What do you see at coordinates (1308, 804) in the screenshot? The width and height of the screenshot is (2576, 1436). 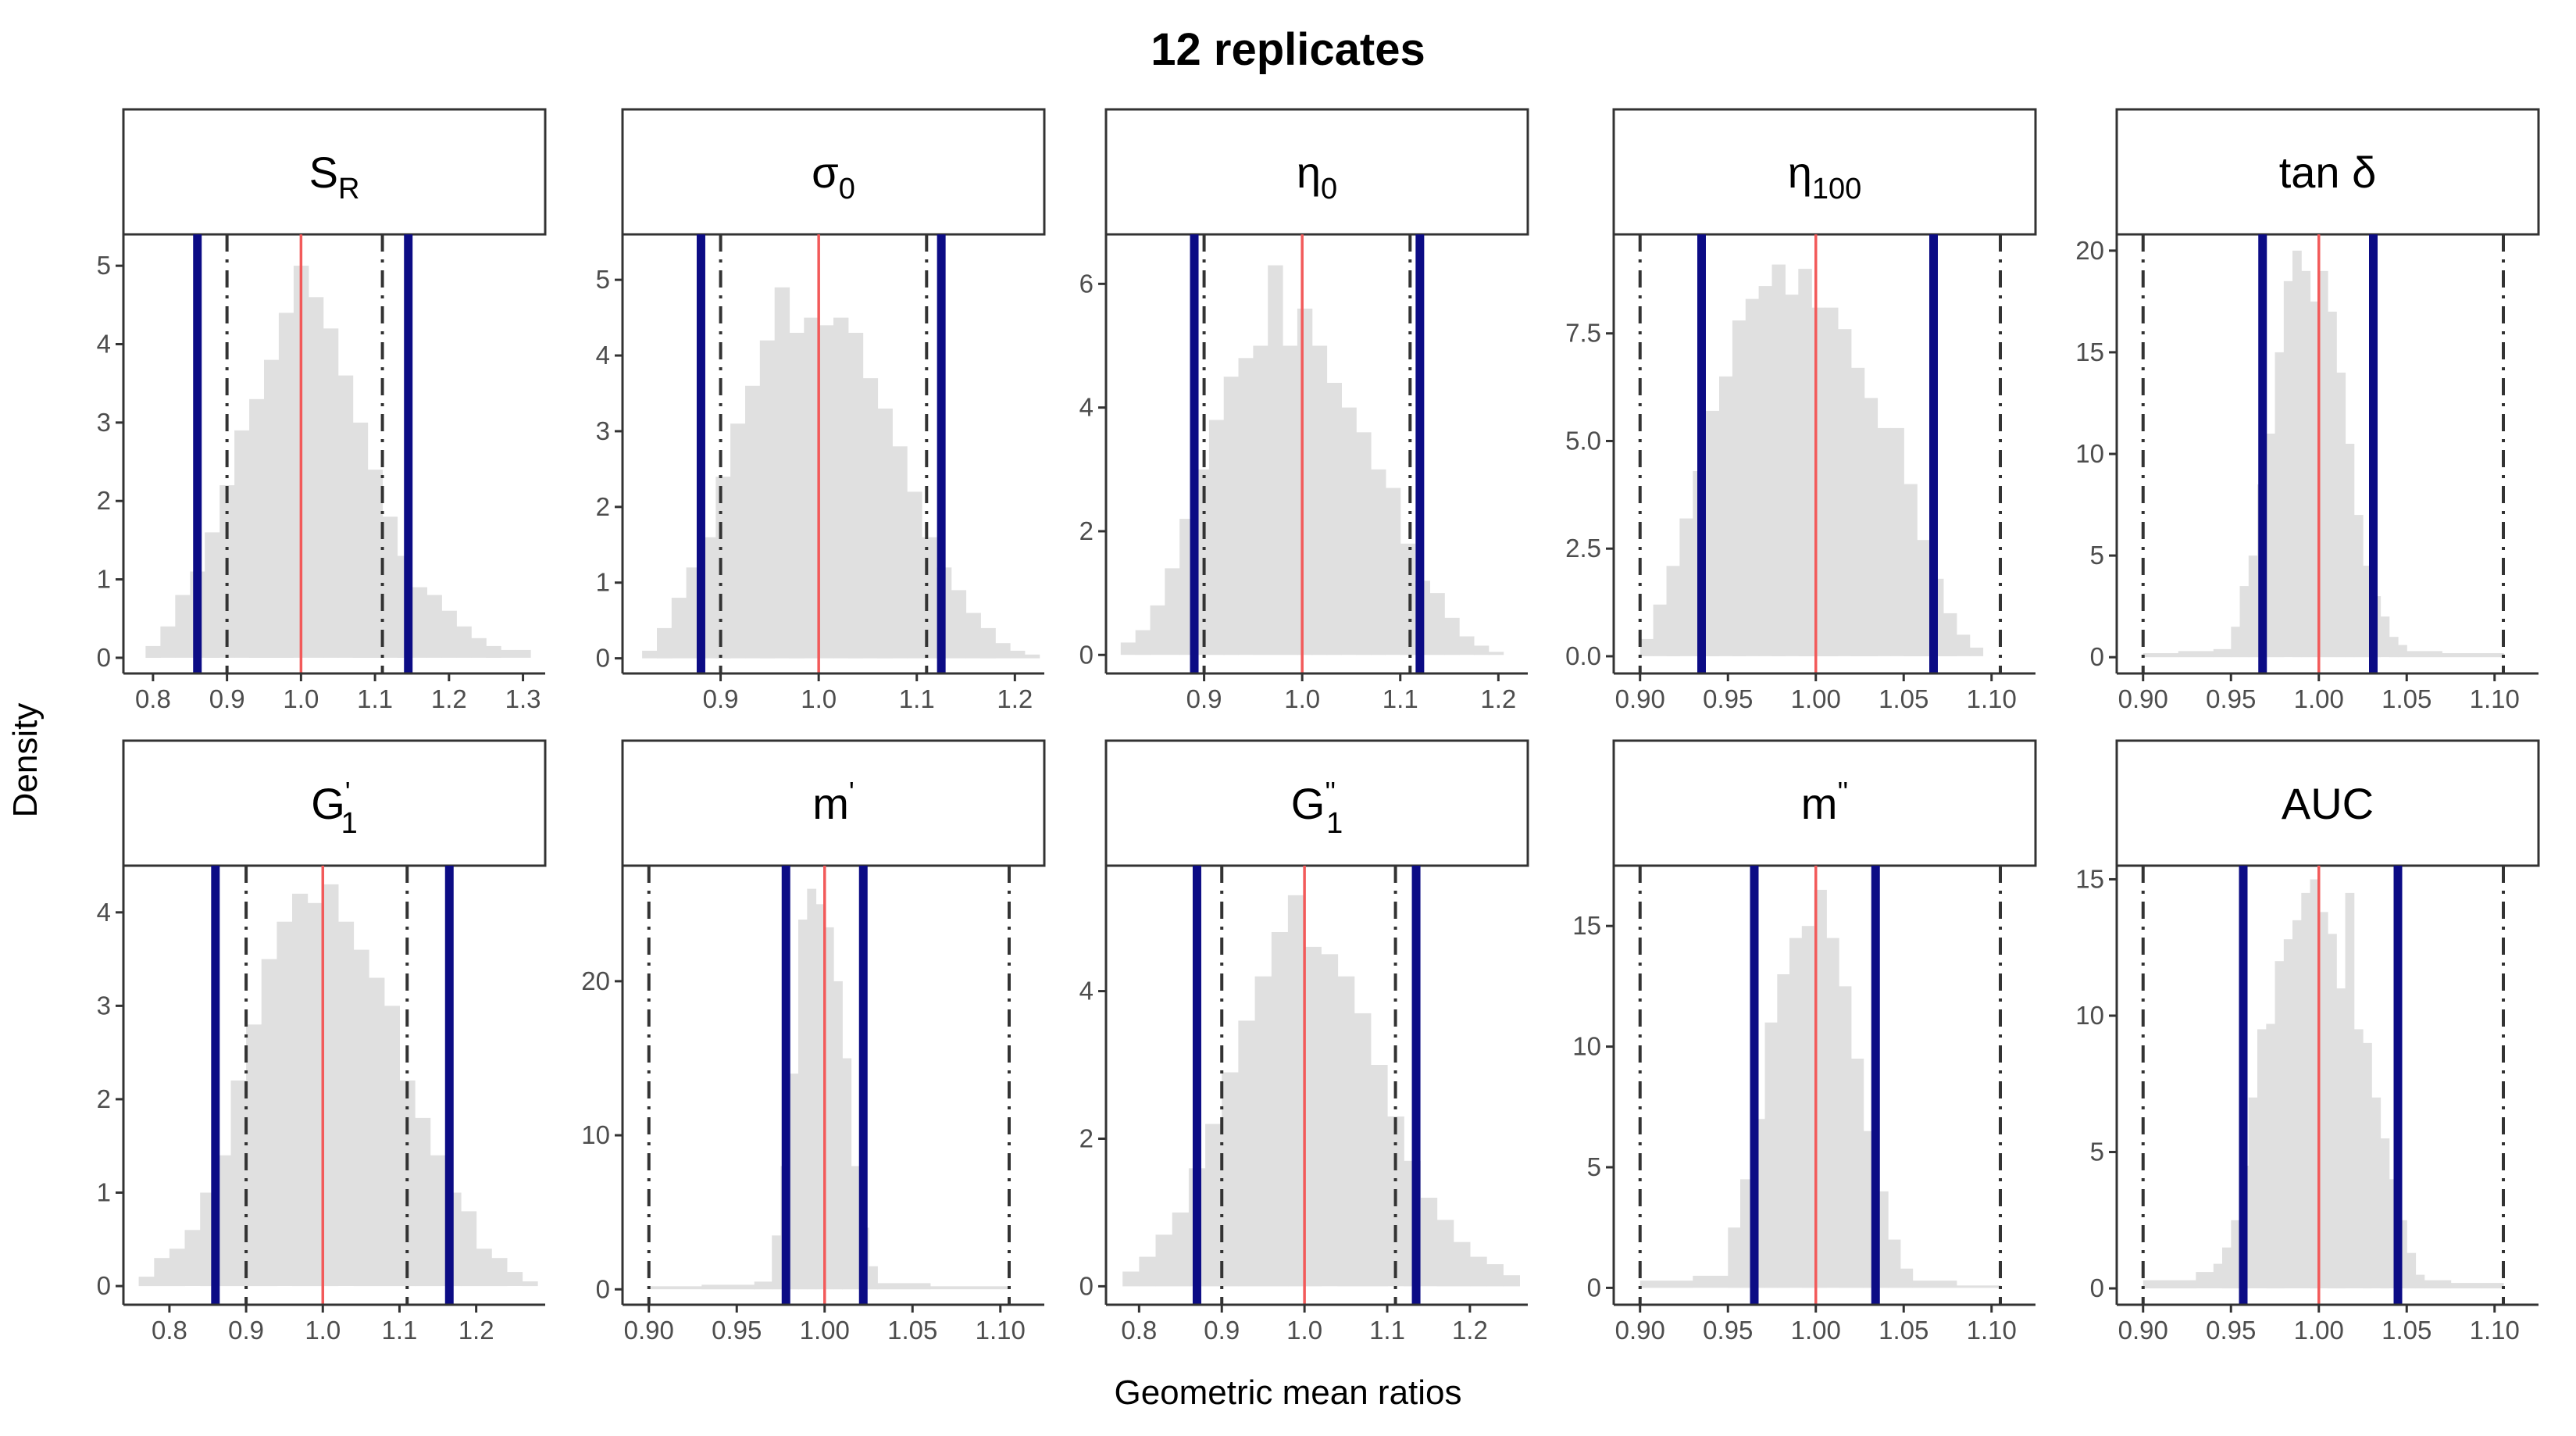 I see `strip-label-main: G` at bounding box center [1308, 804].